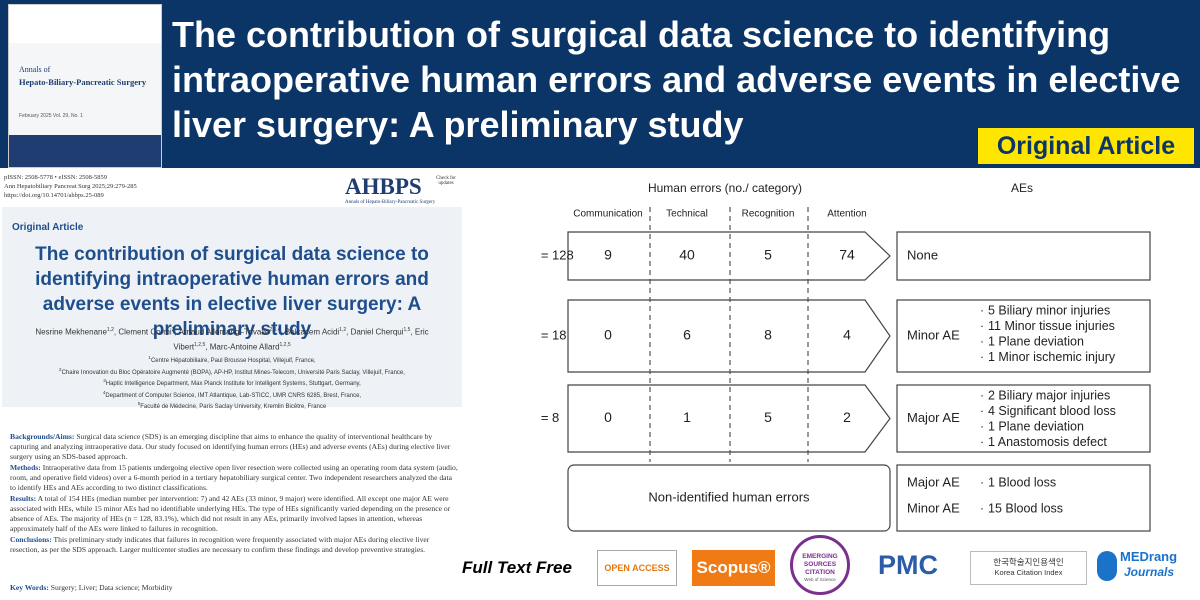 Image resolution: width=1200 pixels, height=600 pixels. What do you see at coordinates (557, 254) in the screenshot?
I see `row-n: n = 128` at bounding box center [557, 254].